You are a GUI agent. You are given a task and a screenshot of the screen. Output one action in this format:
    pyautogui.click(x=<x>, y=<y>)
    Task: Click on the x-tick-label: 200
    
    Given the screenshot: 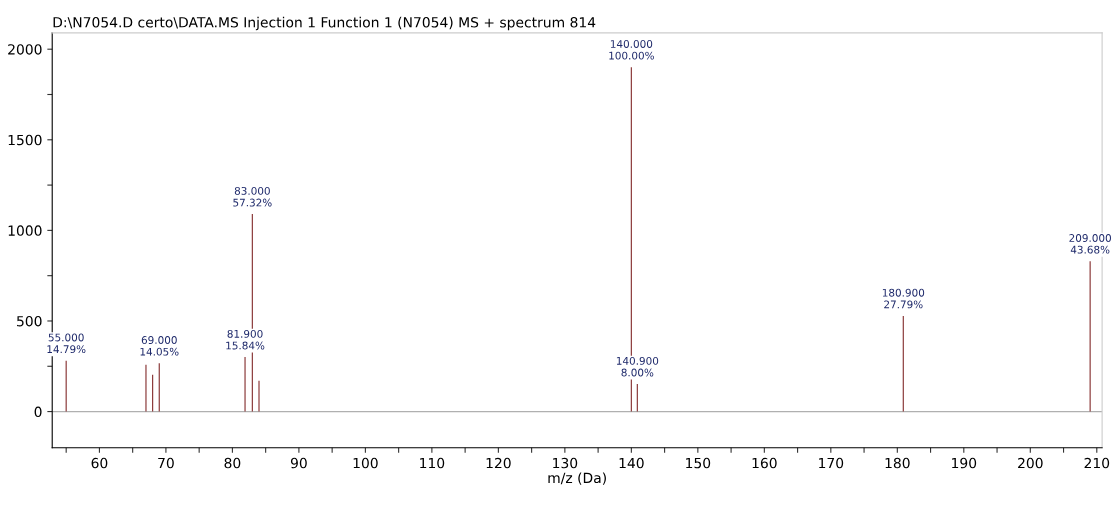 What is the action you would take?
    pyautogui.click(x=1030, y=463)
    